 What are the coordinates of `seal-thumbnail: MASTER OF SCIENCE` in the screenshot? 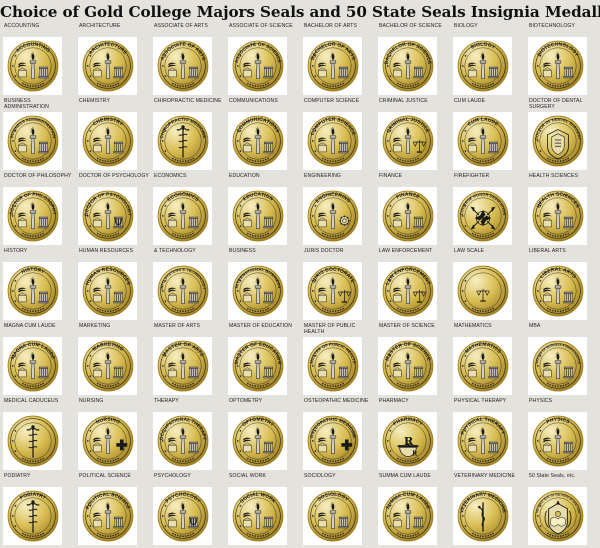 It's located at (407, 366).